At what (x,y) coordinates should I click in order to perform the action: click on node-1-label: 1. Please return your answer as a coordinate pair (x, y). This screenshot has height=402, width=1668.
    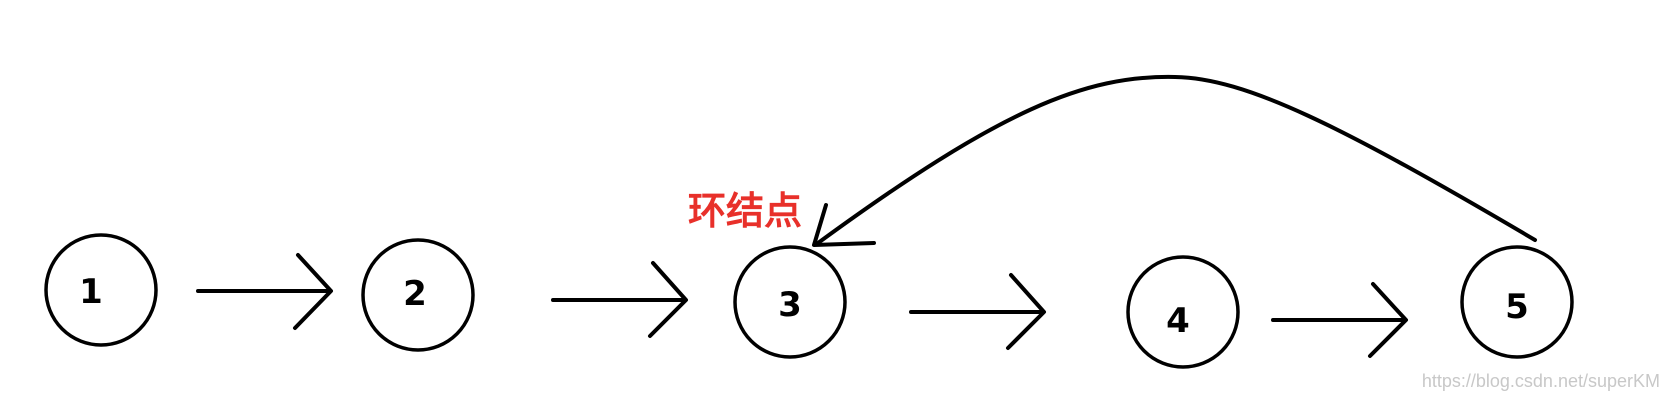
    Looking at the image, I should click on (91, 292).